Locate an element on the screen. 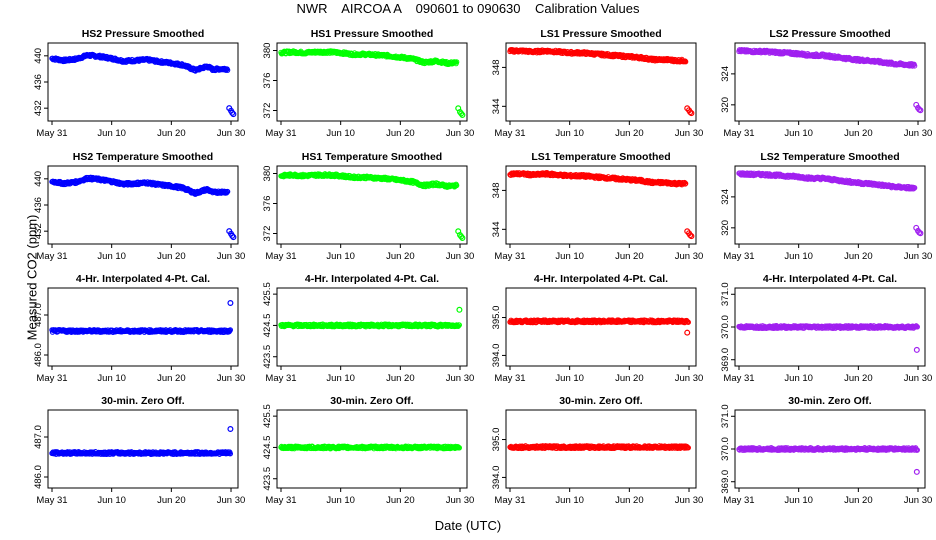 This screenshot has height=540, width=936. y-tick-label: 369.0 is located at coordinates (725, 360).